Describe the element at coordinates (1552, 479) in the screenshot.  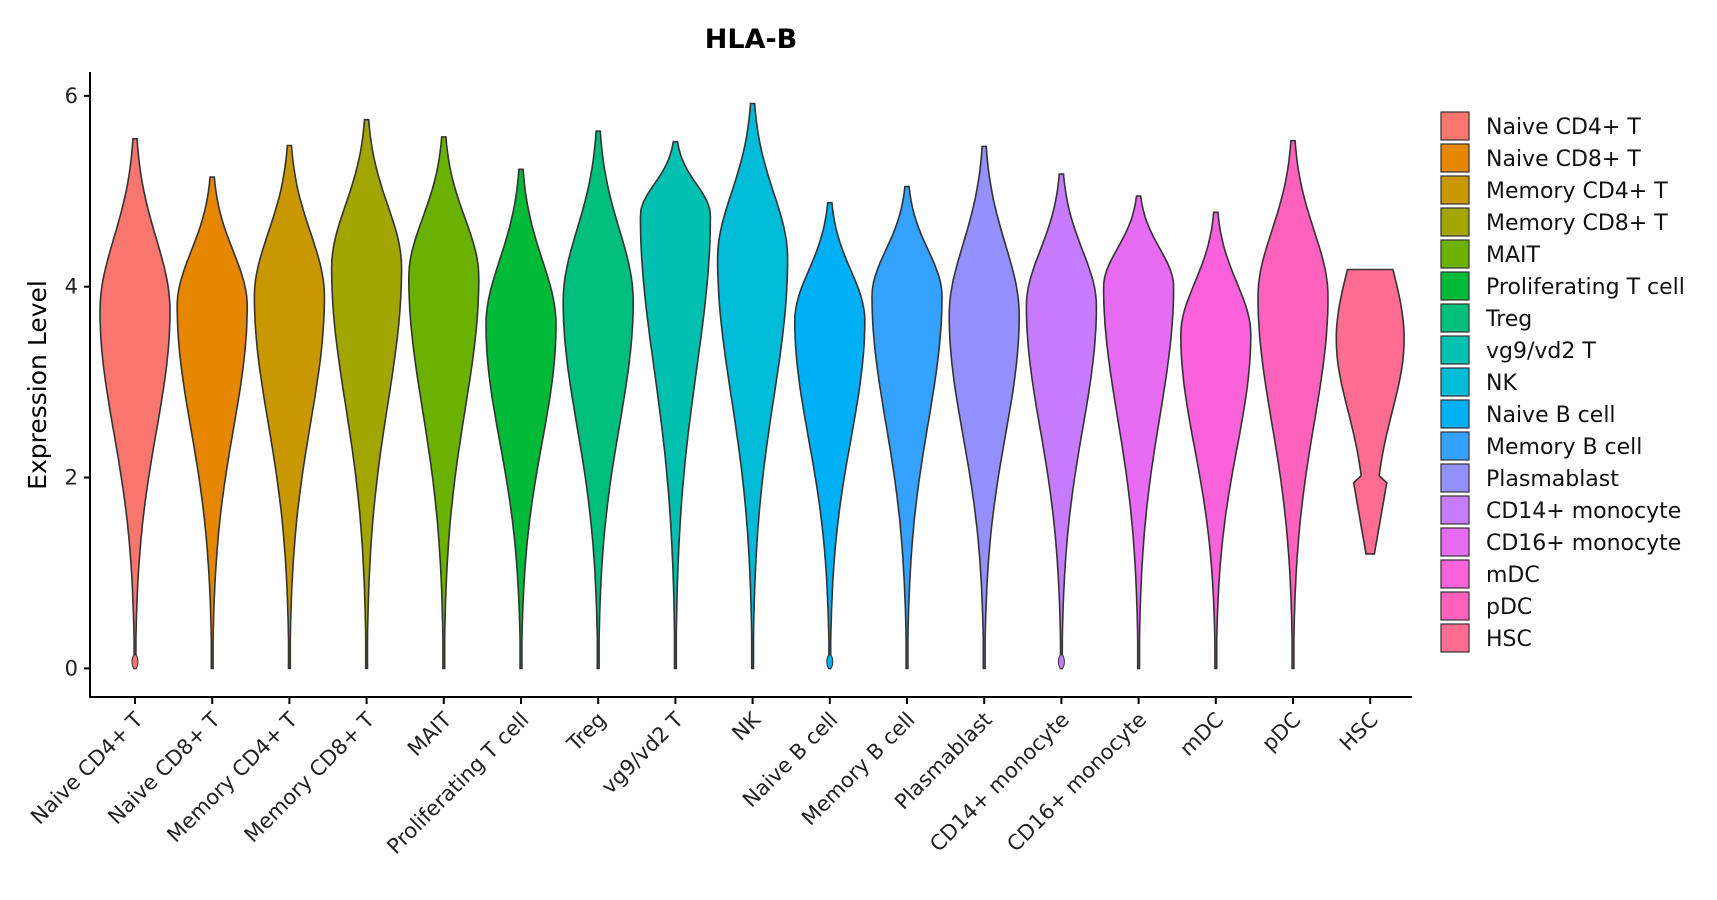
I see `legend-label: Plasmablast` at that location.